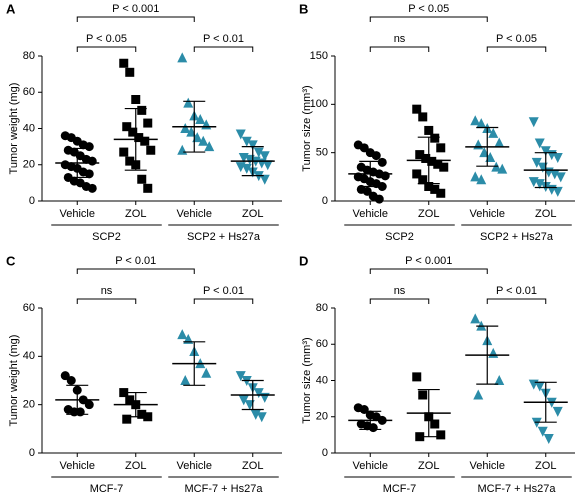 This screenshot has height=504, width=586. What do you see at coordinates (135, 9) in the screenshot?
I see `comparison-label: P < 0.001` at bounding box center [135, 9].